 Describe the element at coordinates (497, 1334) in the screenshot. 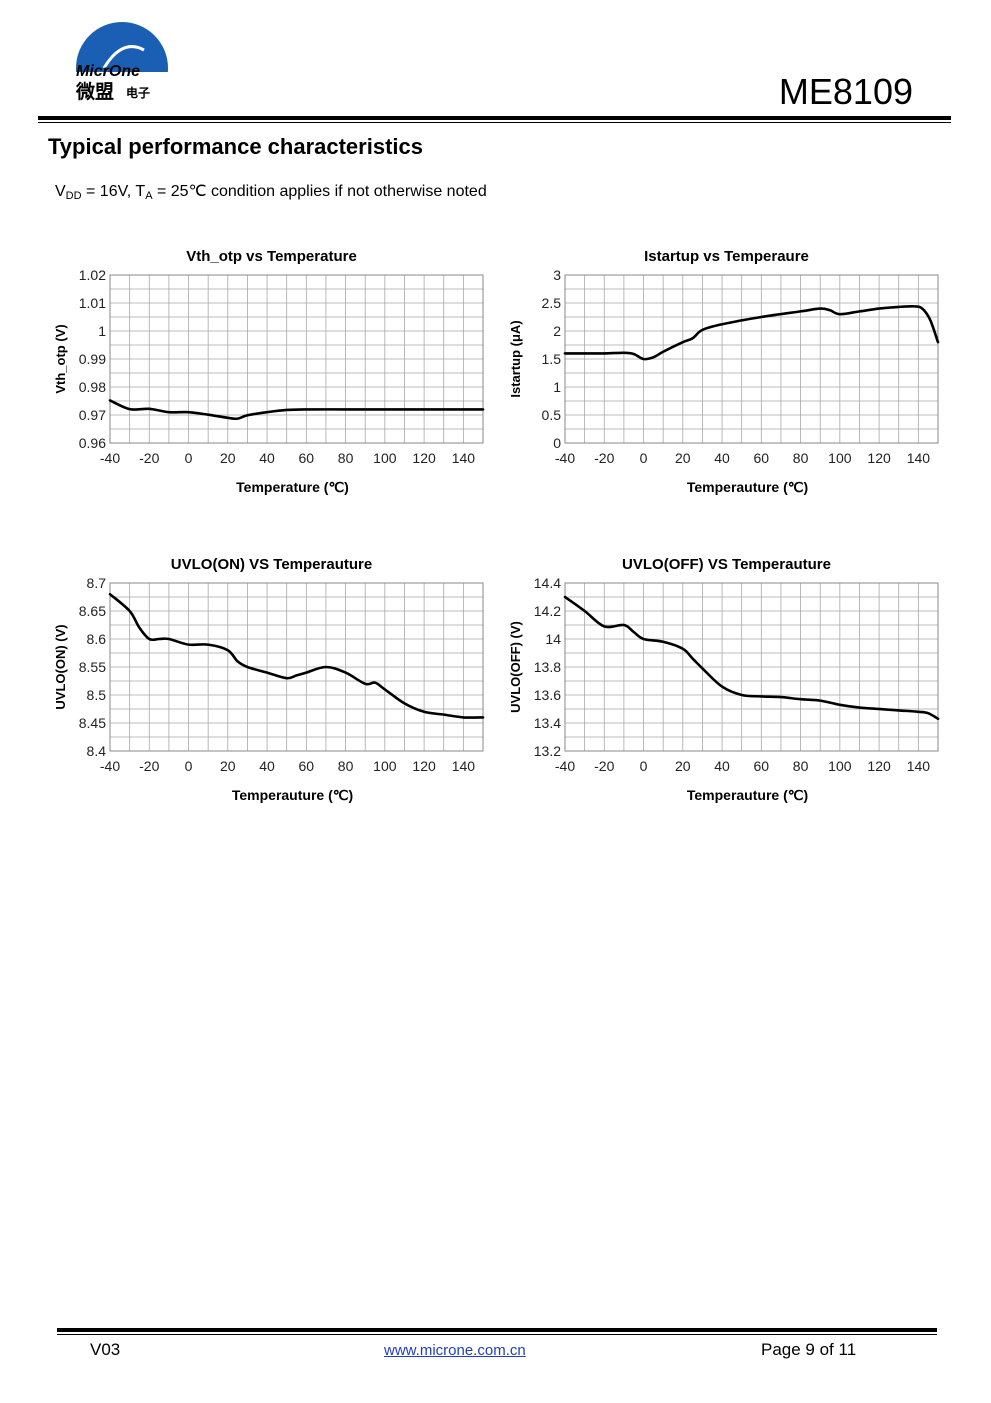

I see `footer-rule-thin` at that location.